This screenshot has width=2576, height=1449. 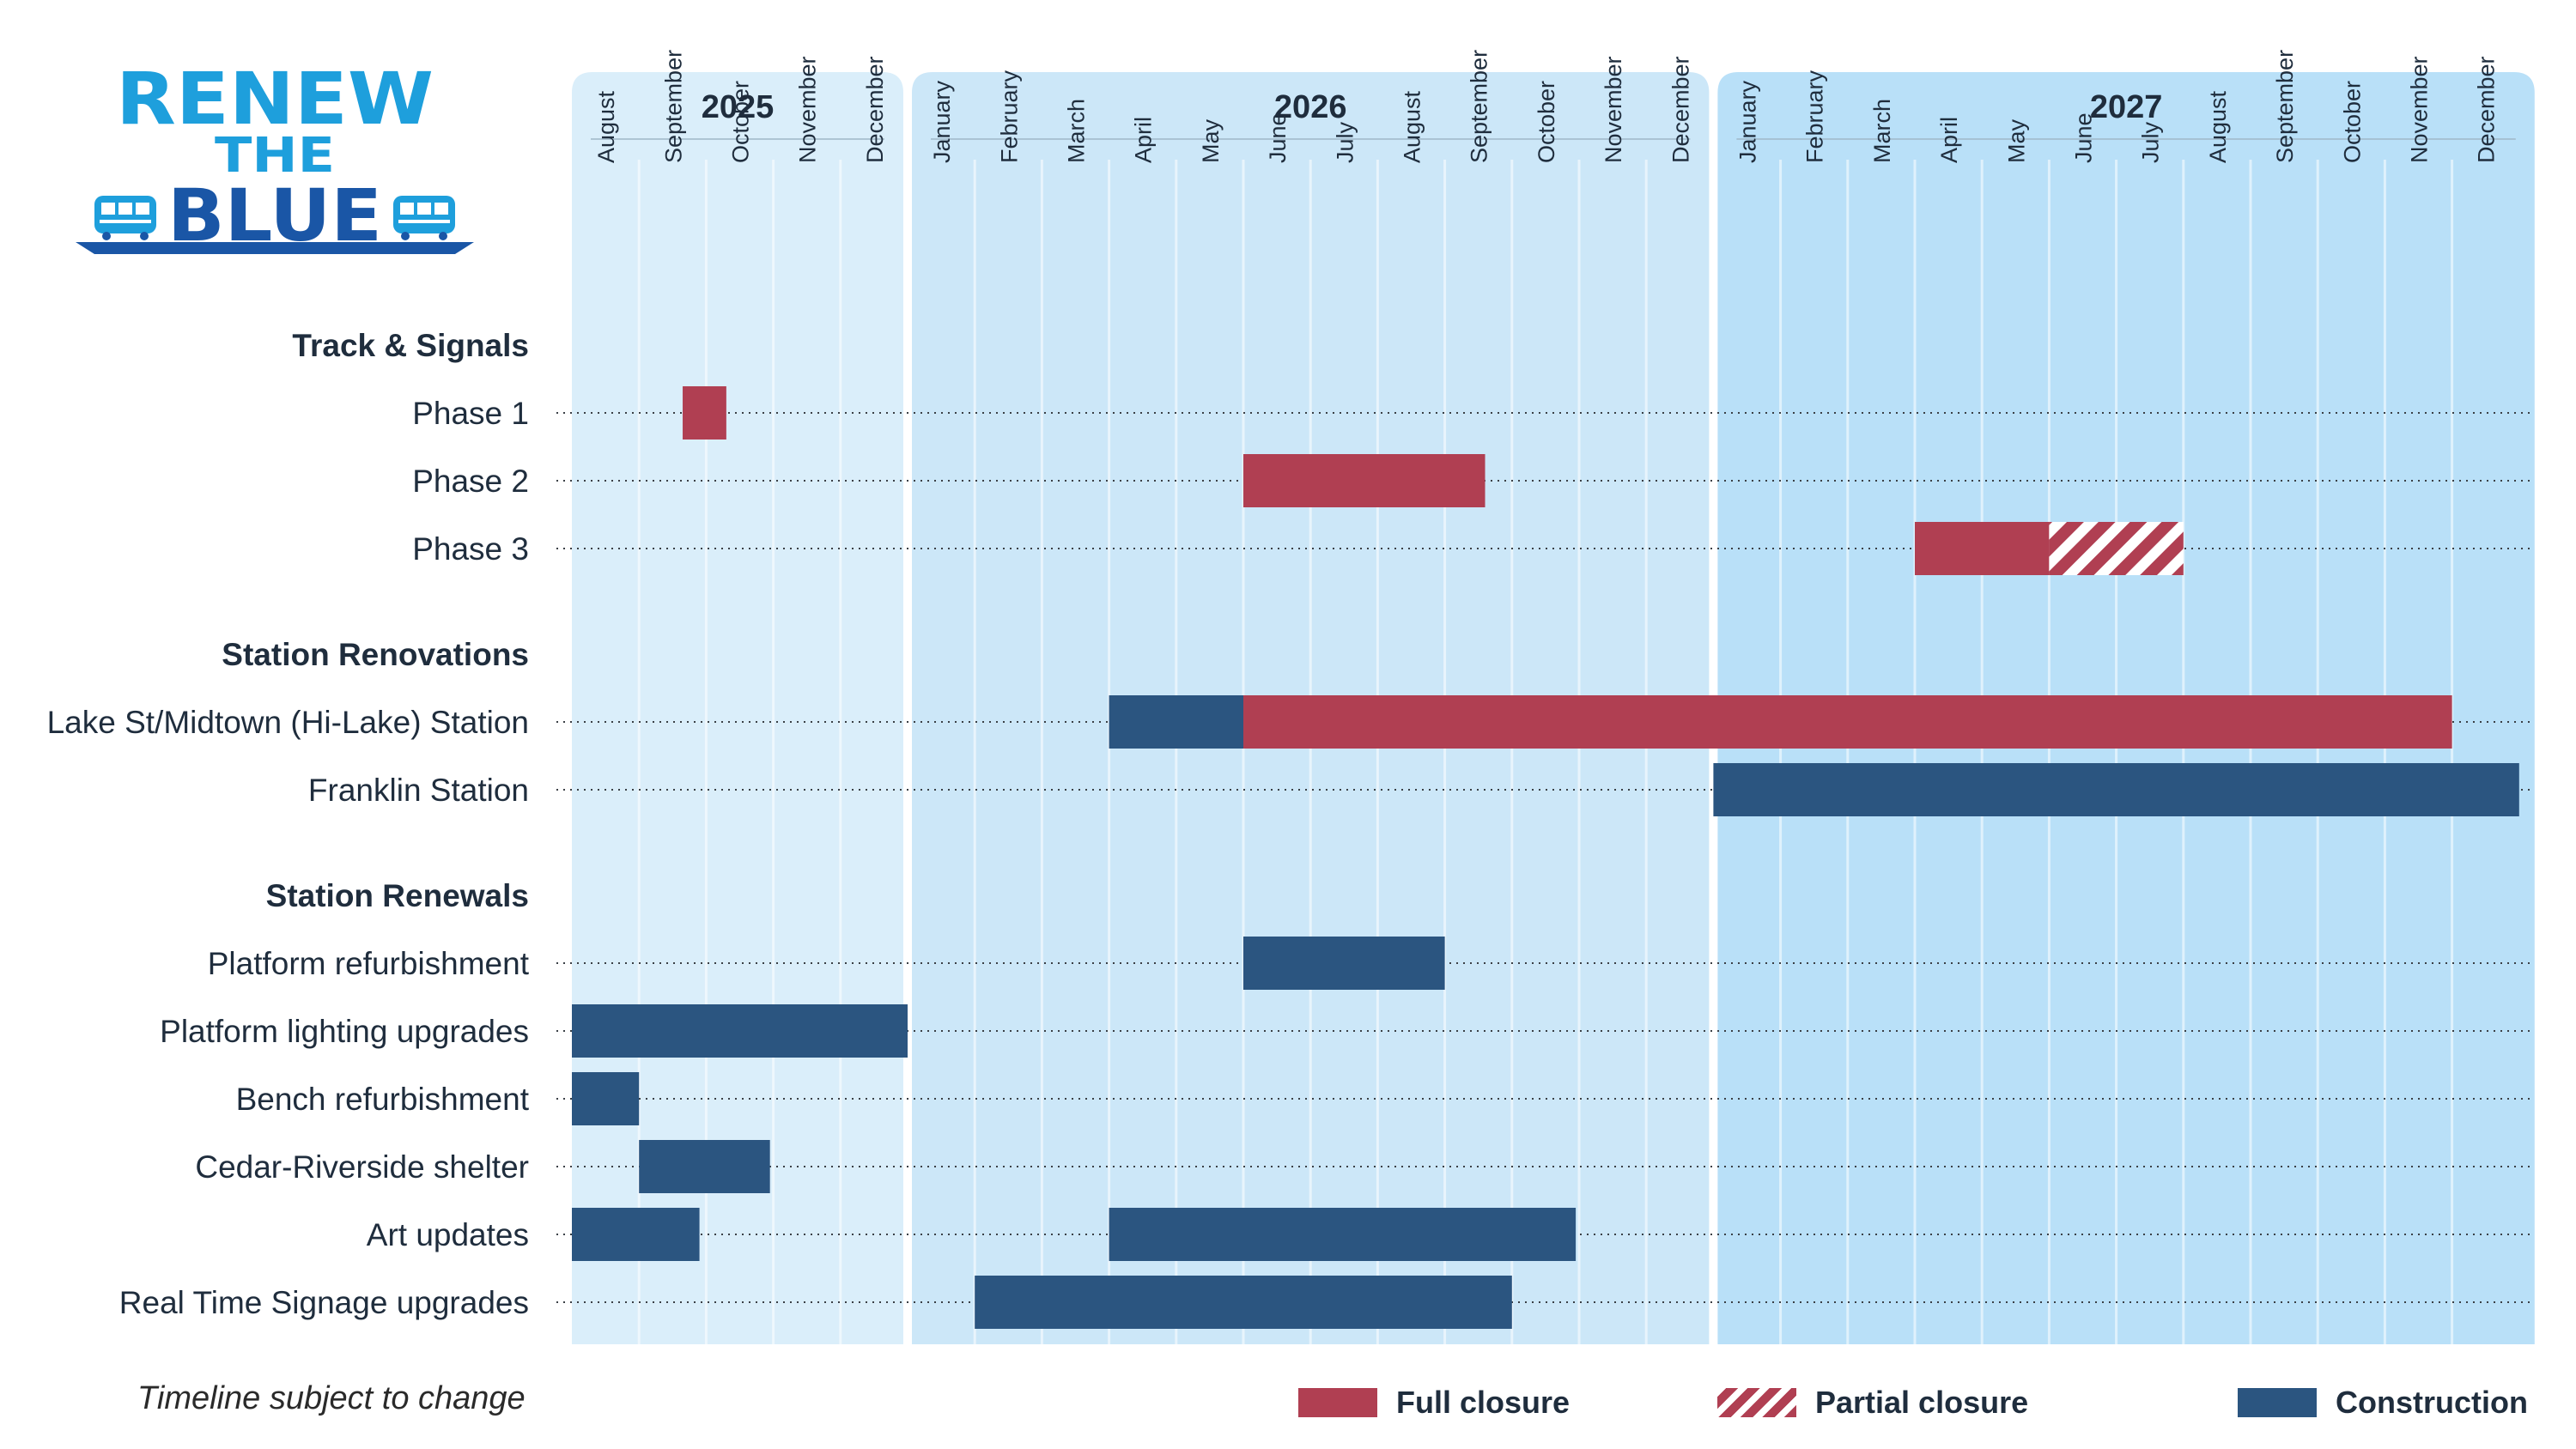 I want to click on timeline-note: Timeline subject to change, so click(x=332, y=1398).